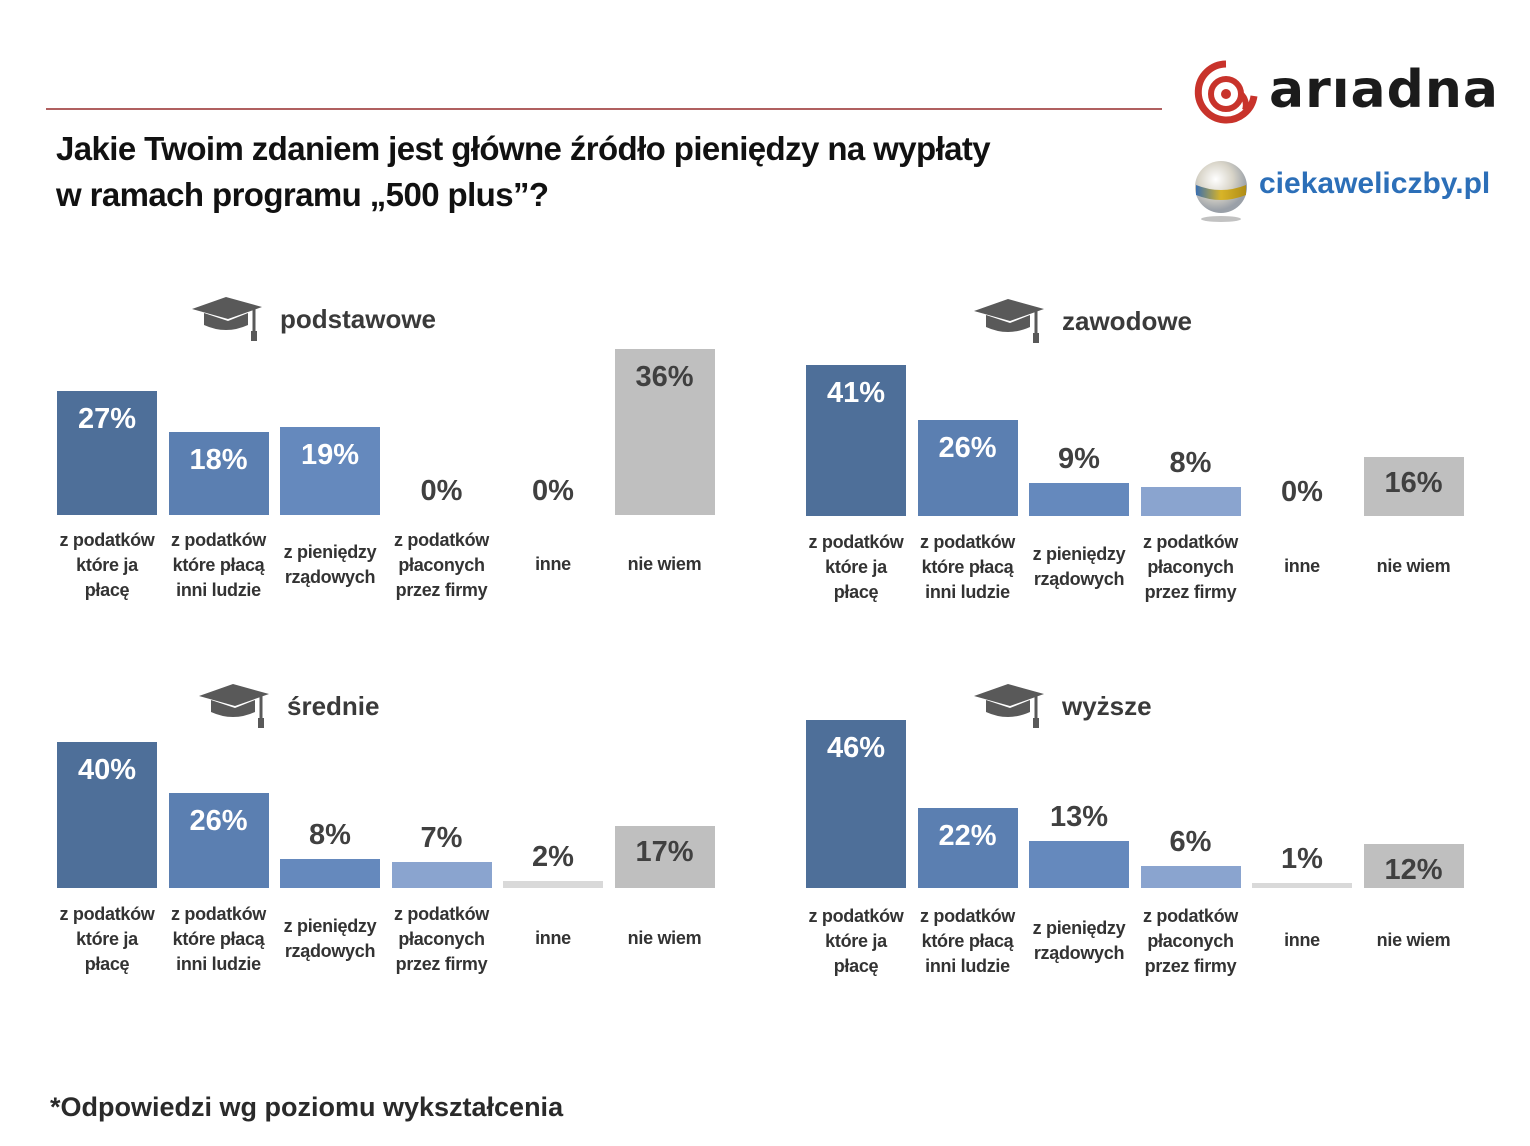 The width and height of the screenshot is (1530, 1146). Describe the element at coordinates (1413, 483) in the screenshot. I see `data-label: 16%` at that location.